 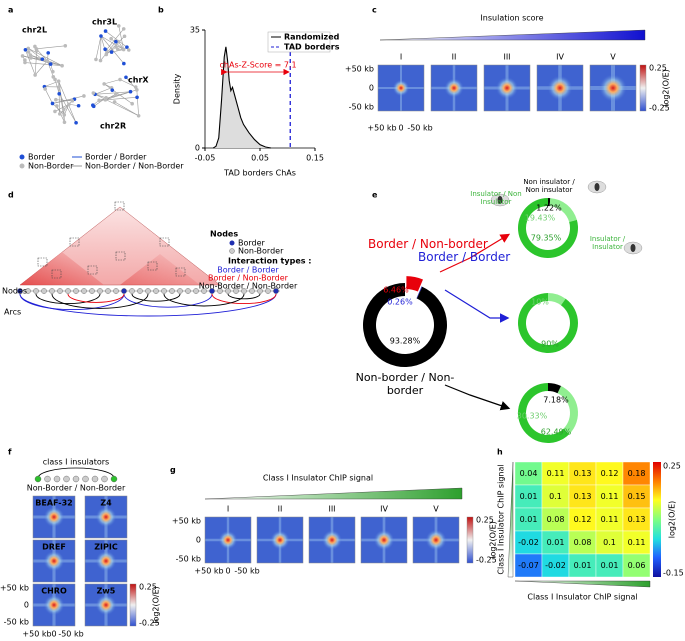 I want to click on value-label: 93.28%, so click(x=405, y=341).